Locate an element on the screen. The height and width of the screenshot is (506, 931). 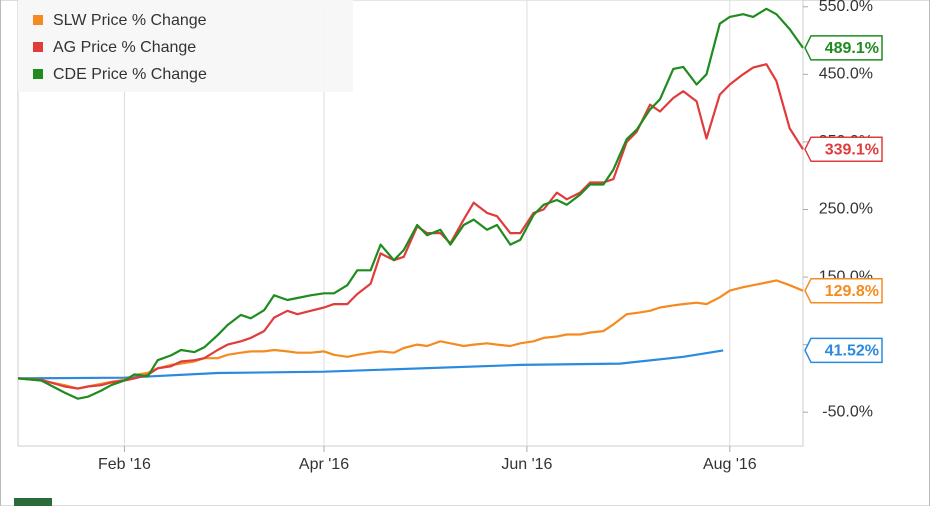
end-label: 339.1% is located at coordinates (852, 149).